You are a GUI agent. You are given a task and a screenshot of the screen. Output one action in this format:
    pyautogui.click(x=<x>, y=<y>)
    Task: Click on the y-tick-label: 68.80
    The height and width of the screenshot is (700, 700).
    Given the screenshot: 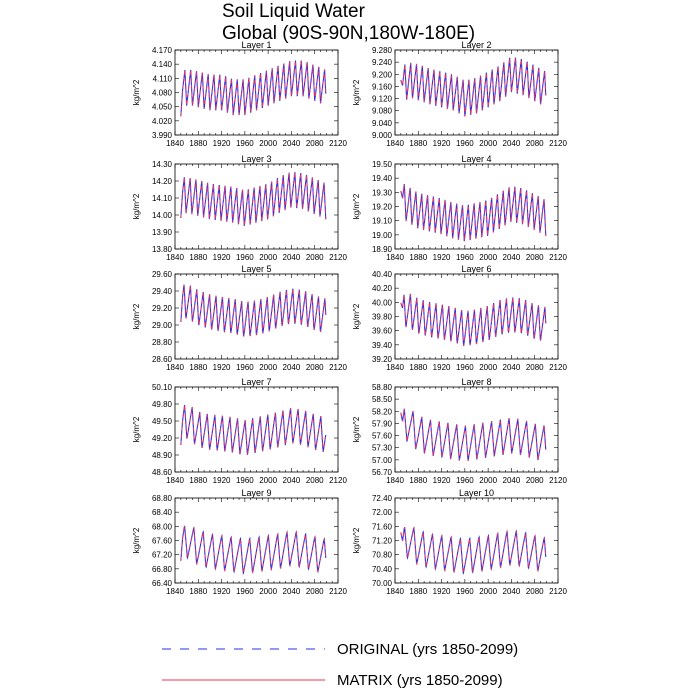 What is the action you would take?
    pyautogui.click(x=162, y=498)
    